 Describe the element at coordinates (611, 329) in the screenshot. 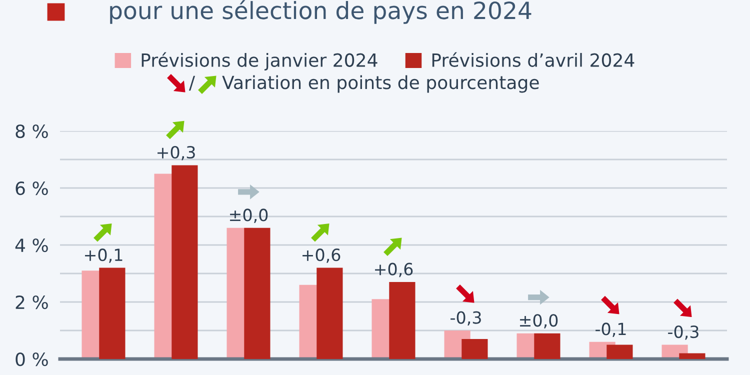

I see `annotation: -0,1` at that location.